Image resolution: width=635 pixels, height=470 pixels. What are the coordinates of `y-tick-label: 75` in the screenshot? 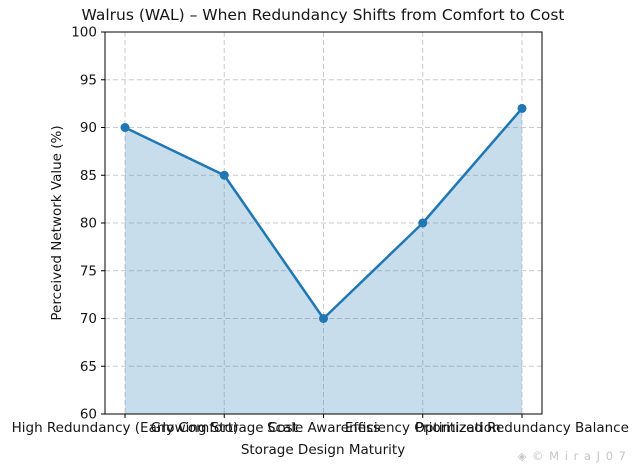 It's located at (88, 271).